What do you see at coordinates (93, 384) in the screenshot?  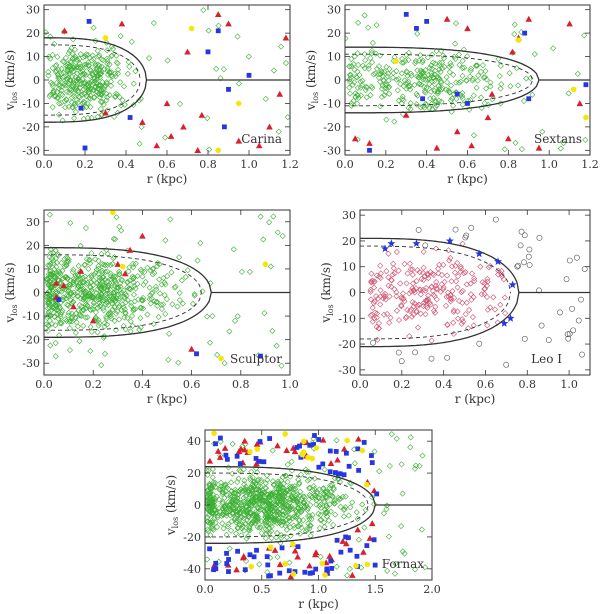 I see `x-tick-label: 0.2` at bounding box center [93, 384].